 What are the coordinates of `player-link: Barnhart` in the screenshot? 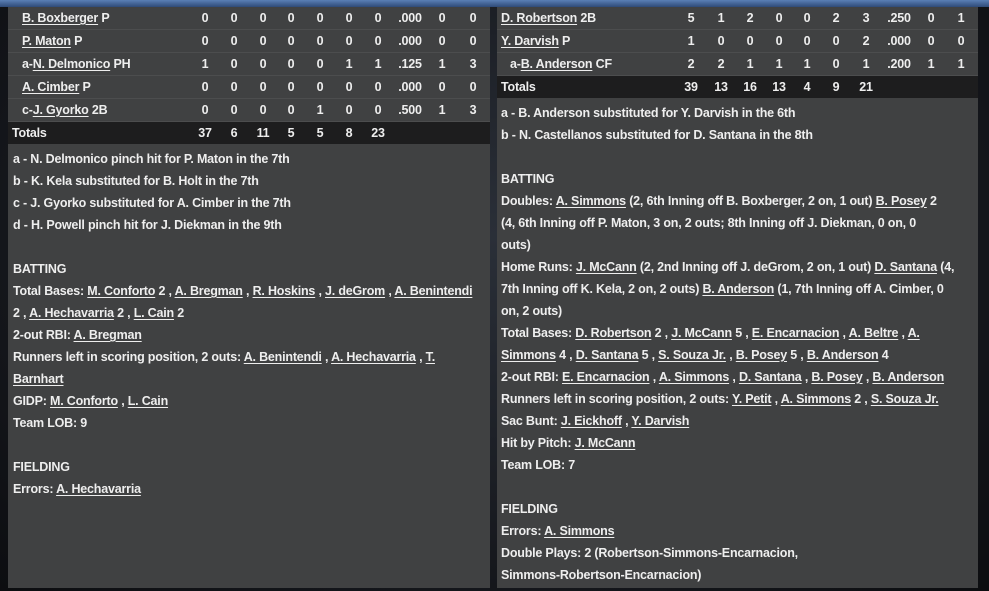 It's located at (38, 379).